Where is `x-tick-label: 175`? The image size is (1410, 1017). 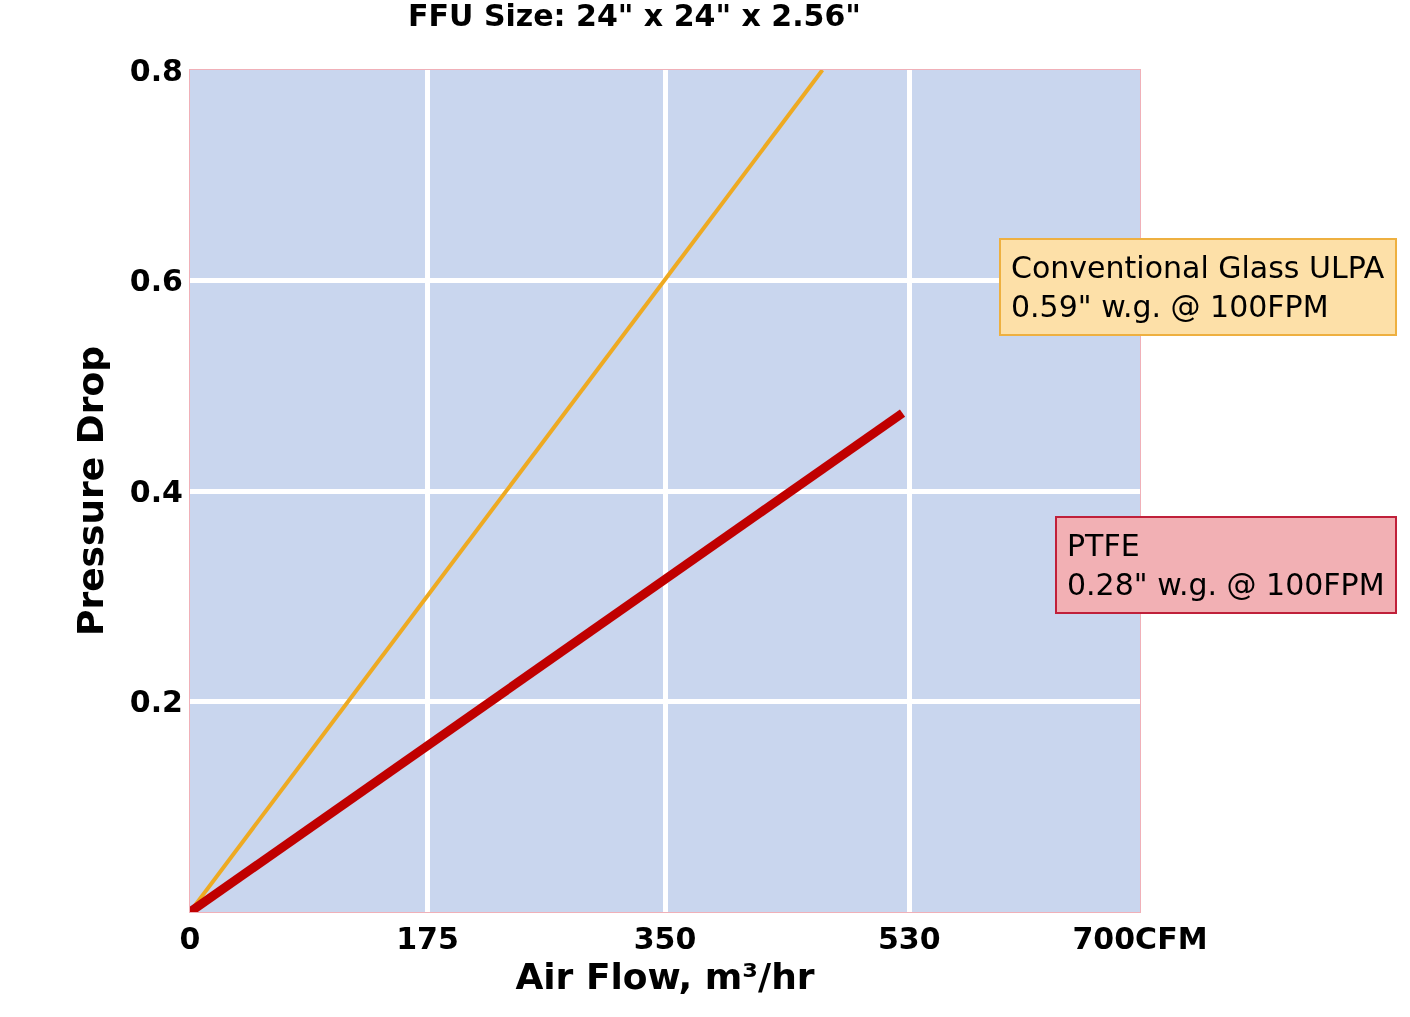 x-tick-label: 175 is located at coordinates (427, 938).